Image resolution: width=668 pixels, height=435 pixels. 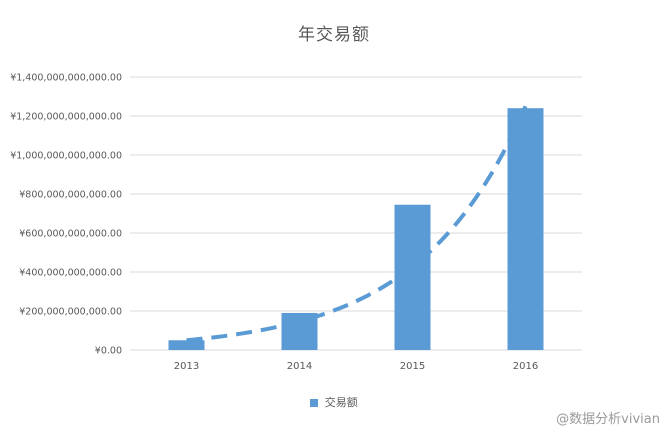 What do you see at coordinates (66, 117) in the screenshot?
I see `y-tick-label: ¥1,200,000,000,000.00` at bounding box center [66, 117].